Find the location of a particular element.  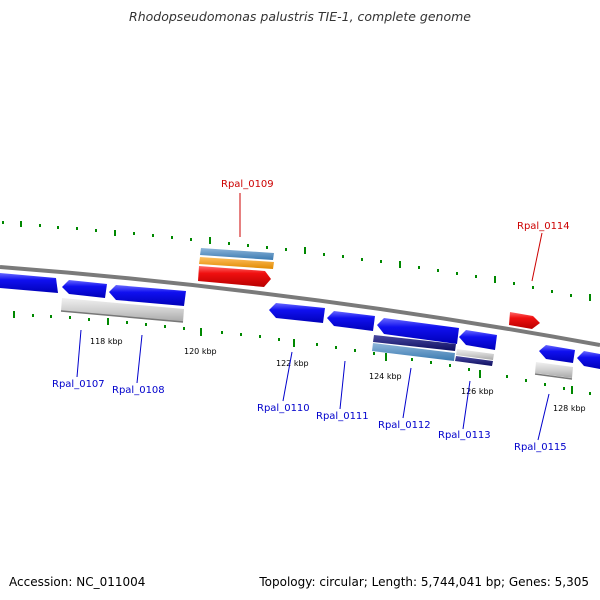

inner-tick-ring is located at coordinates (302, 353).